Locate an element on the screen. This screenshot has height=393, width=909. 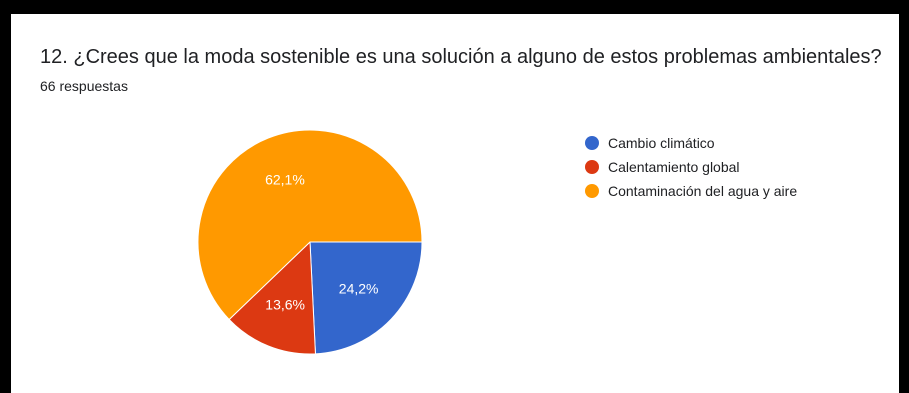
pie-slice-label-1: 24,2% is located at coordinates (359, 288).